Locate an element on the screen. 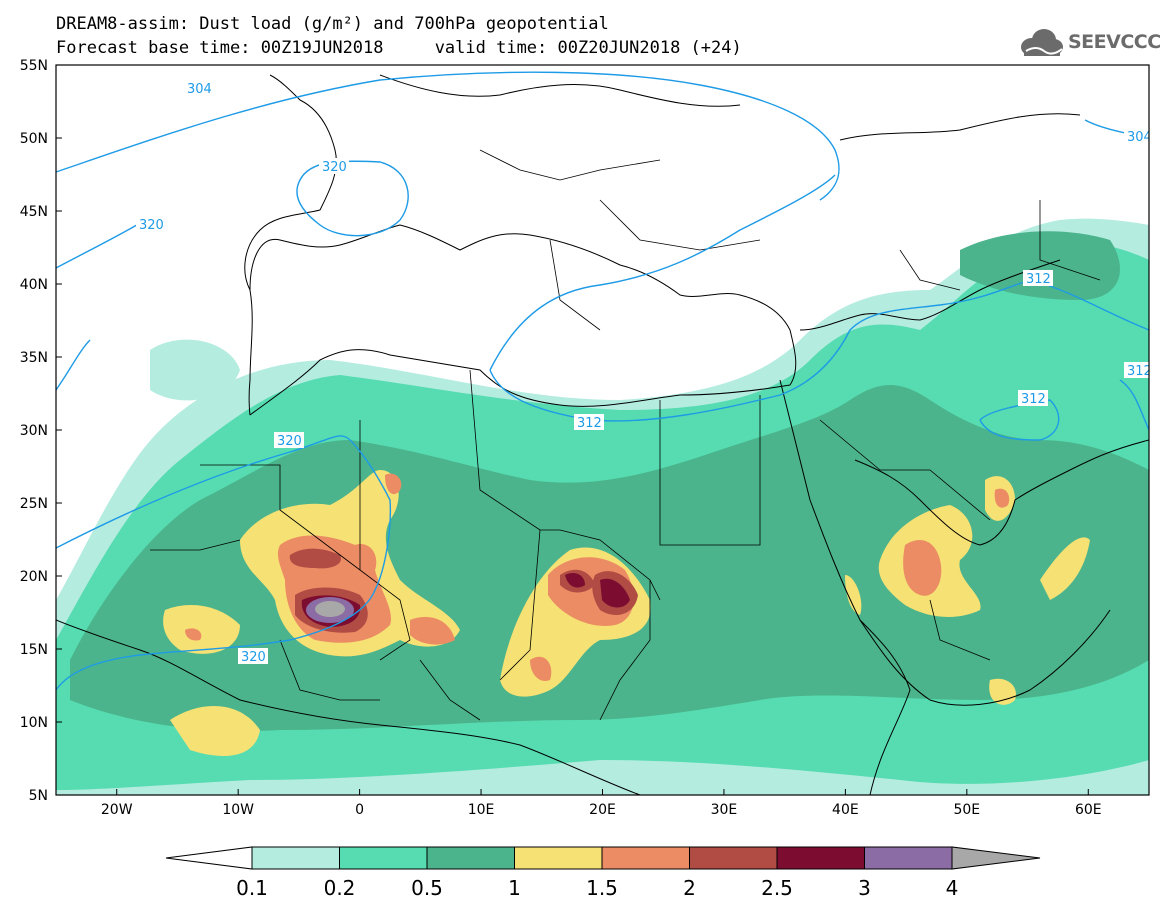 The height and width of the screenshot is (907, 1165). colorbar-label: 2 is located at coordinates (689, 888).